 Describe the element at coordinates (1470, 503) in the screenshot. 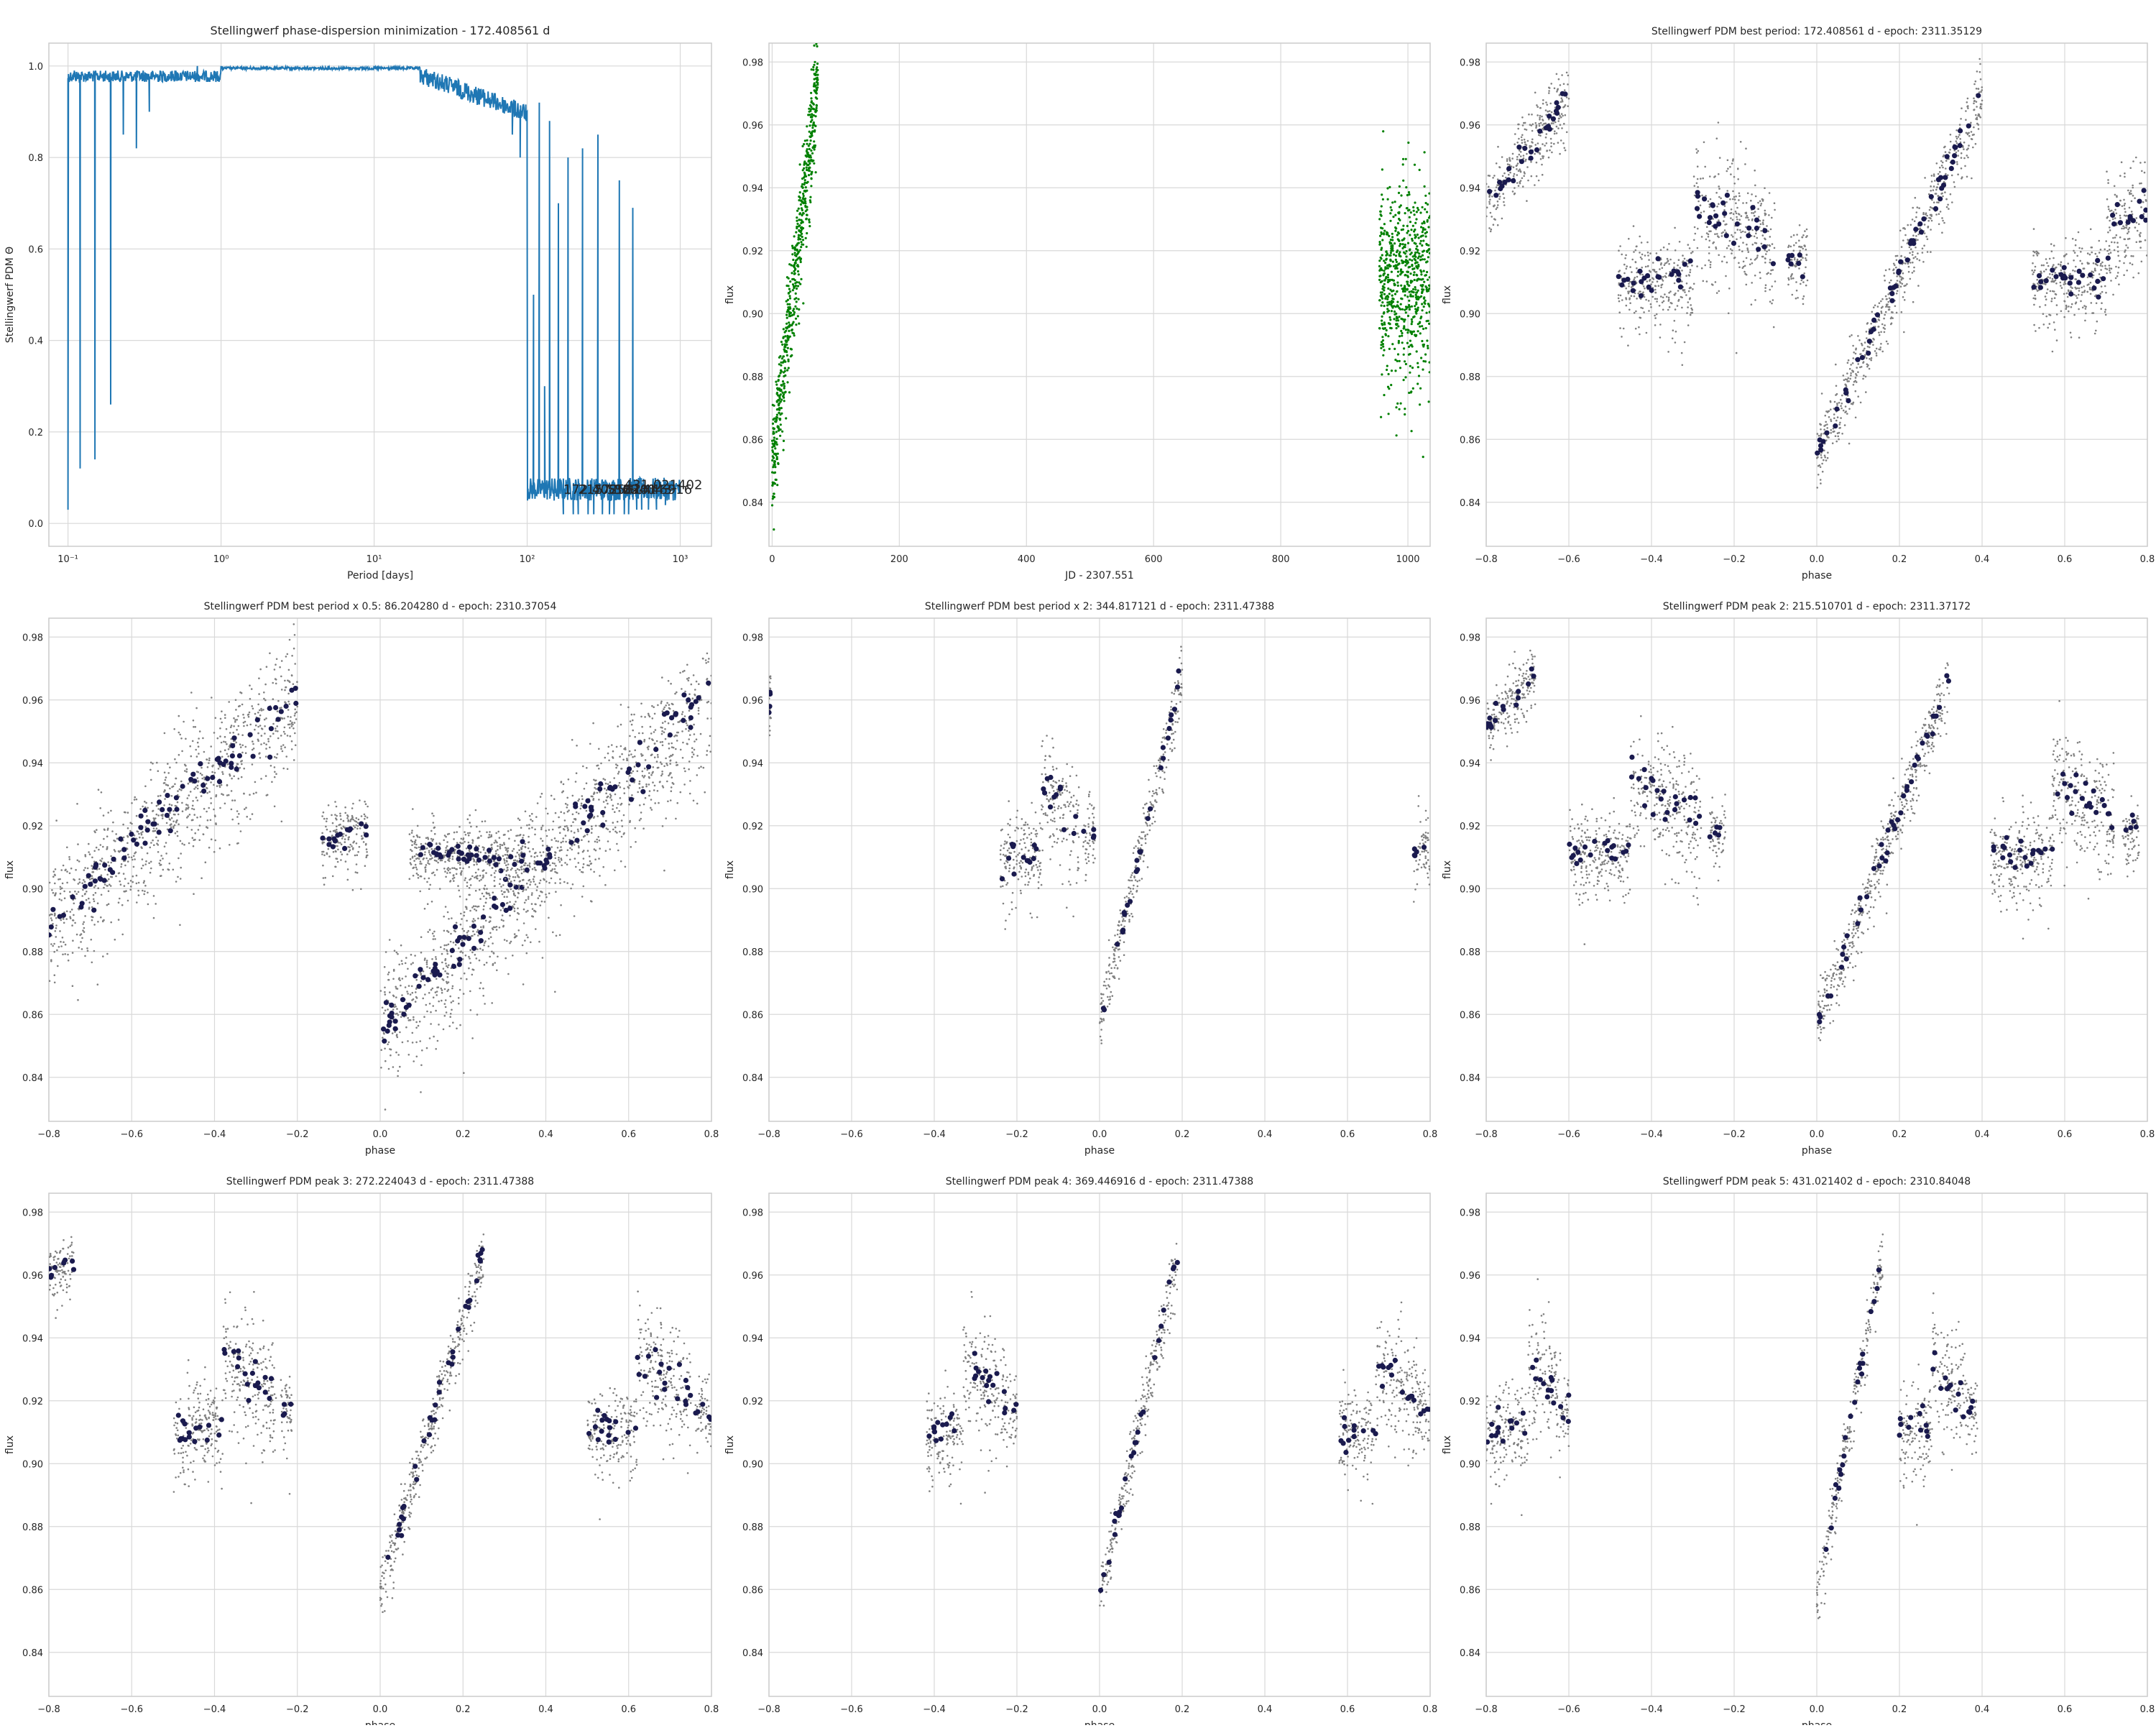

I see `y-tick-label: 0.84` at that location.